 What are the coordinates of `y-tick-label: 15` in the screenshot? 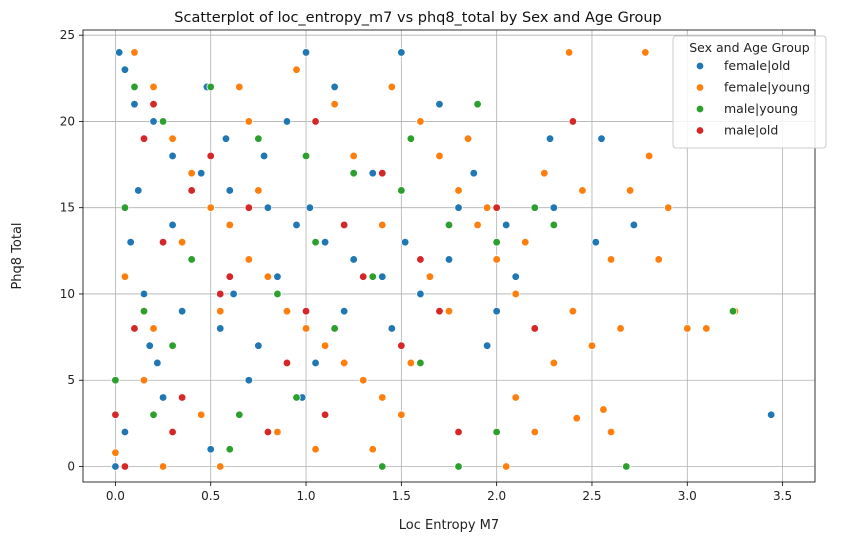 It's located at (67, 208).